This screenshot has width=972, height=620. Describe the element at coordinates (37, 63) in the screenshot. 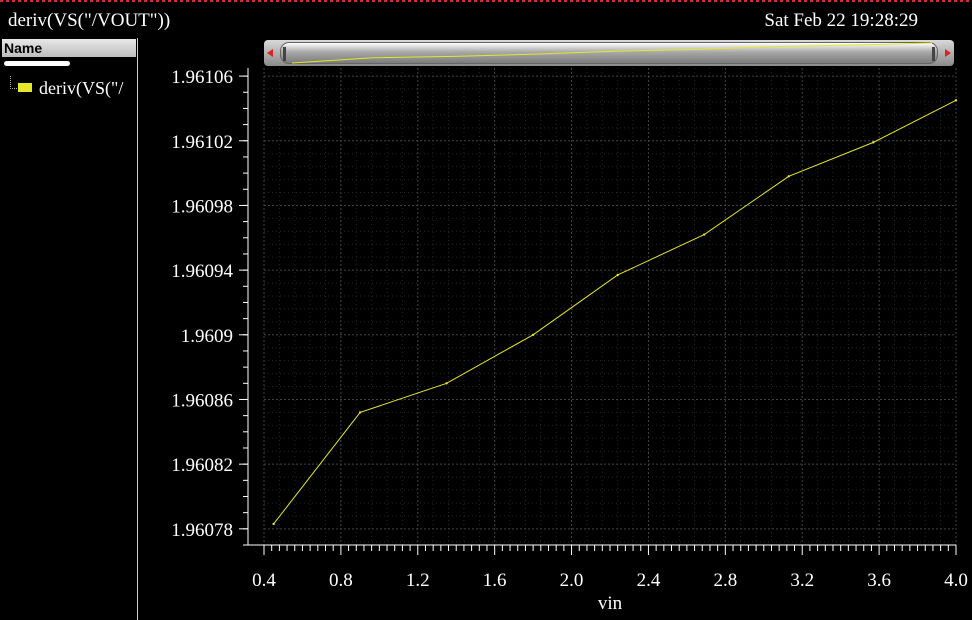

I see `legend-scrollbar` at that location.